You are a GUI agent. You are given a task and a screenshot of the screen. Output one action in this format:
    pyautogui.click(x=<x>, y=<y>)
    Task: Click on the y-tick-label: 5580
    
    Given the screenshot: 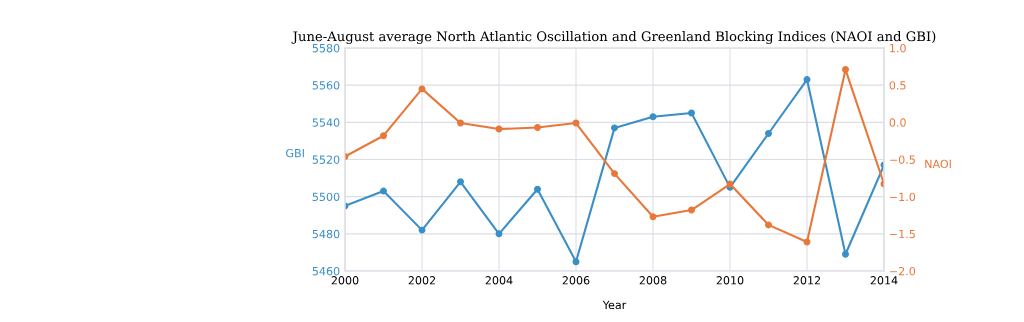 What is the action you would take?
    pyautogui.click(x=326, y=48)
    